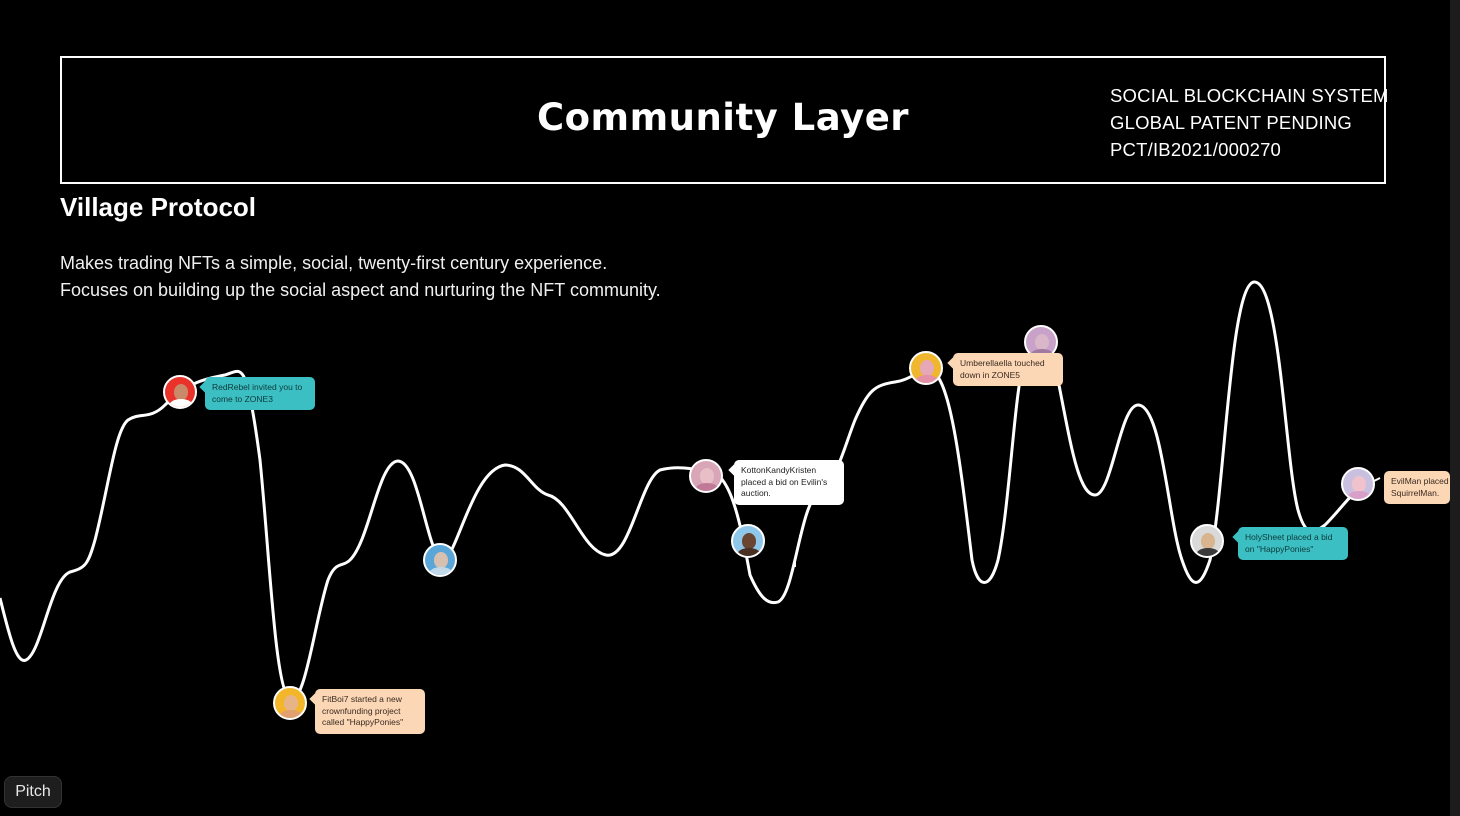 This screenshot has width=1460, height=816. I want to click on page-title: Community Layer, so click(723, 117).